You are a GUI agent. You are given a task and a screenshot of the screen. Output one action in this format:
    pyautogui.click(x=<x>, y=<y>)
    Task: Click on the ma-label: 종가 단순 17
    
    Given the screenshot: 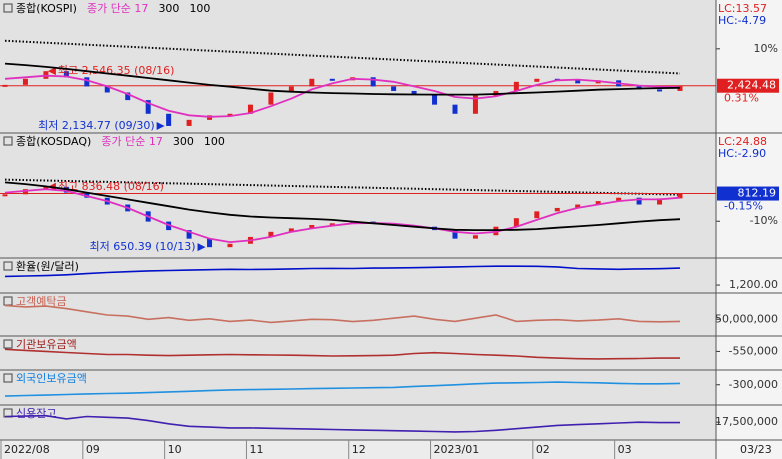 What is the action you would take?
    pyautogui.click(x=117, y=8)
    